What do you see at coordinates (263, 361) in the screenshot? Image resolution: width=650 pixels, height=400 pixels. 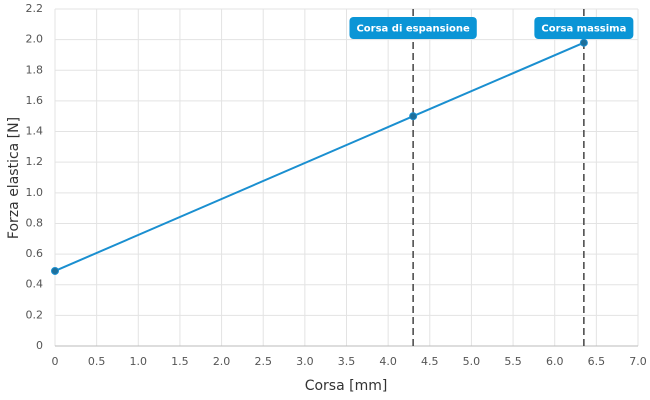 I see `x-tick-label: 2.5` at bounding box center [263, 361].